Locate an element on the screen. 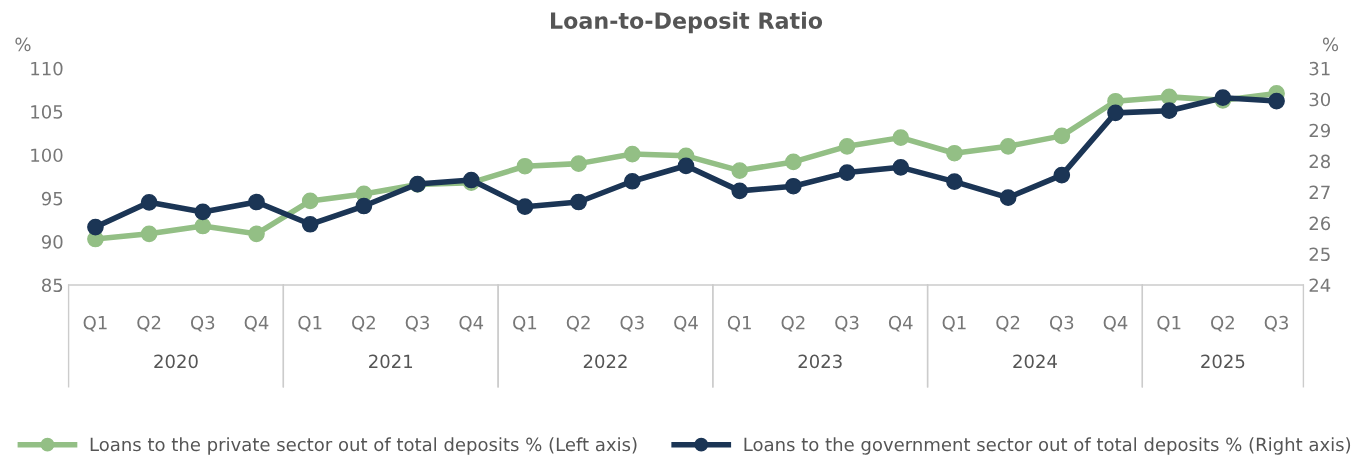  y2-tick-label: 26 is located at coordinates (1320, 223).